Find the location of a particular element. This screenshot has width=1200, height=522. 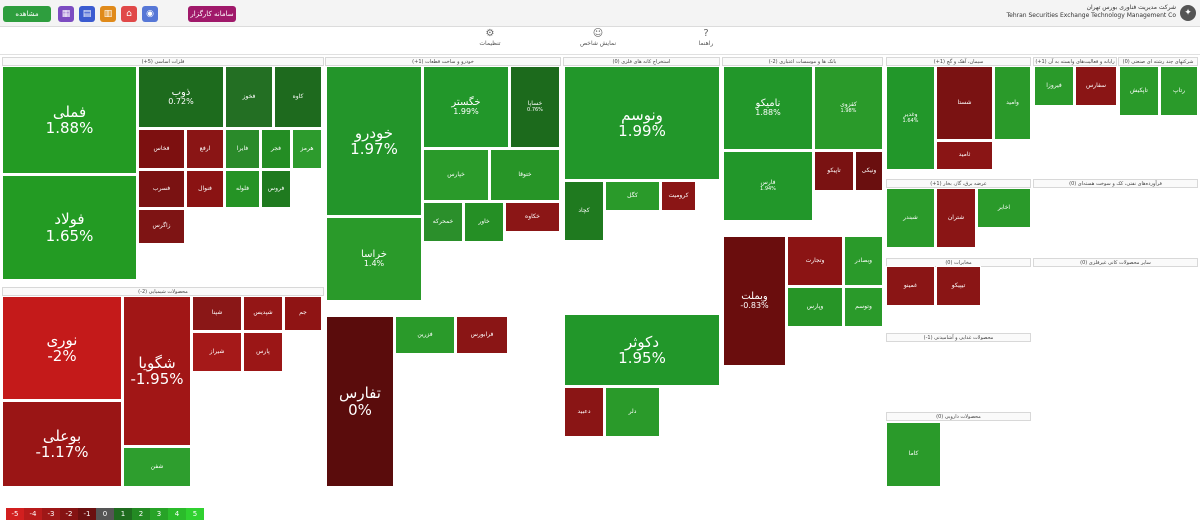

stock-tile: فروس is located at coordinates (276, 189).